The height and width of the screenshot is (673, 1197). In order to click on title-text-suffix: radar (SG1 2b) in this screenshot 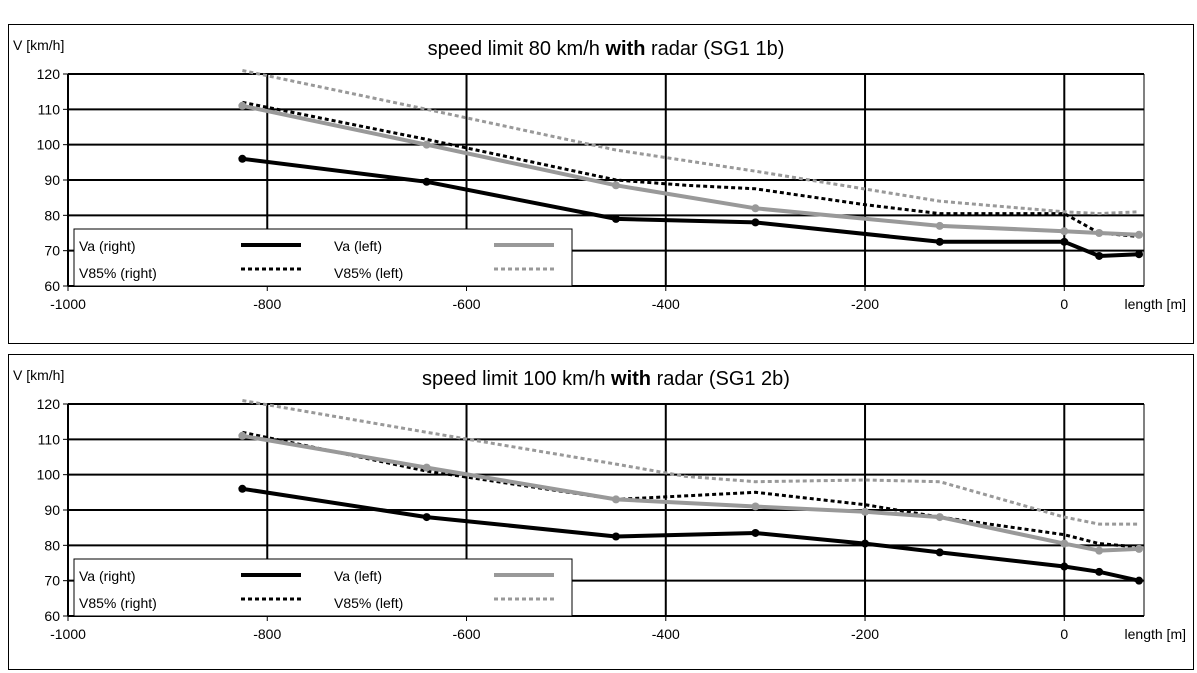, I will do `click(720, 379)`.